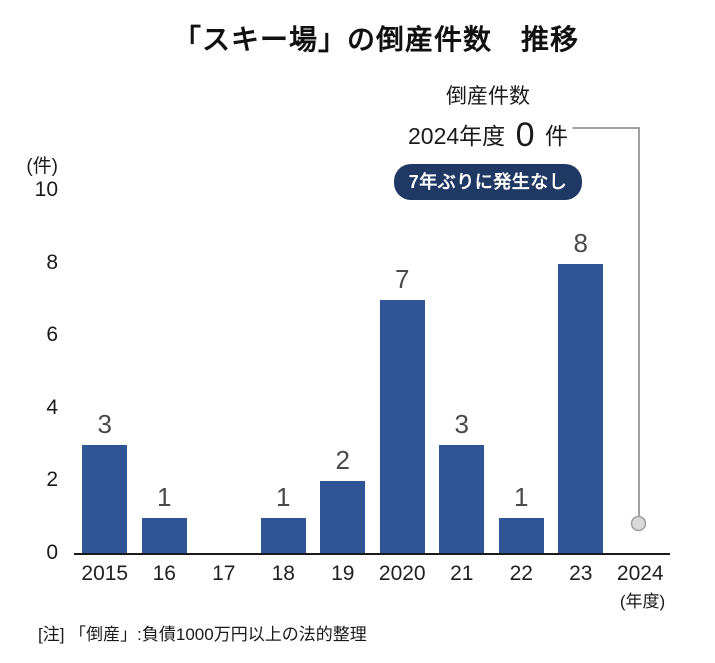 The width and height of the screenshot is (715, 663). Describe the element at coordinates (52, 552) in the screenshot. I see `y-tick-label-0: 0` at that location.